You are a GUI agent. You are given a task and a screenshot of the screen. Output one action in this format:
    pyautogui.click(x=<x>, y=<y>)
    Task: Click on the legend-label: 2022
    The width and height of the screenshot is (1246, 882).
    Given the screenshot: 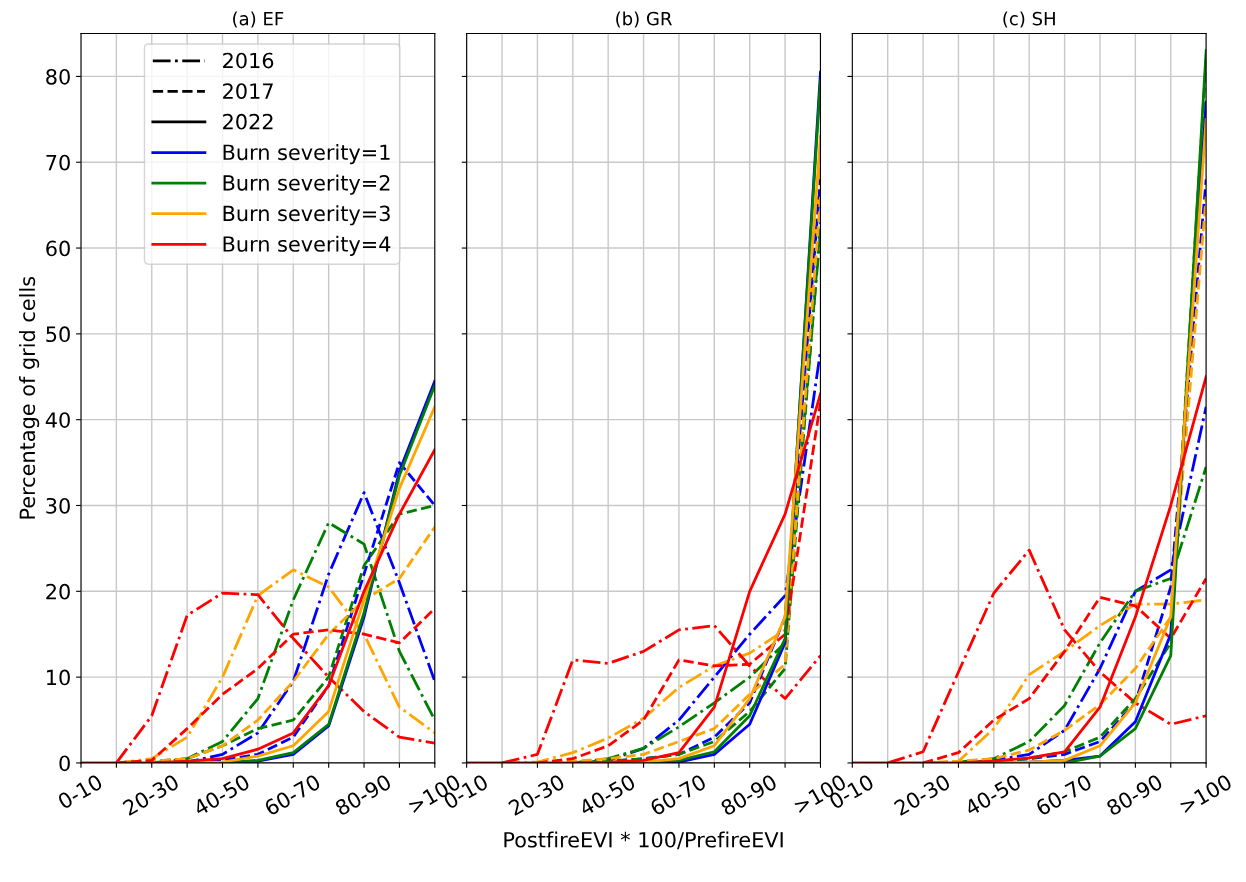 What is the action you would take?
    pyautogui.click(x=248, y=121)
    